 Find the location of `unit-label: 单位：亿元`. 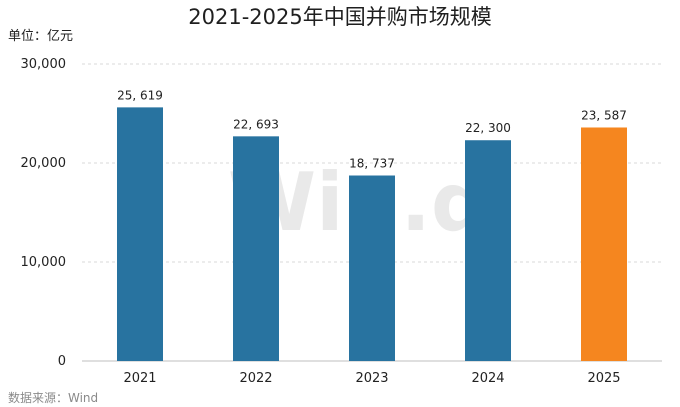

unit-label: 单位：亿元 is located at coordinates (40, 36).